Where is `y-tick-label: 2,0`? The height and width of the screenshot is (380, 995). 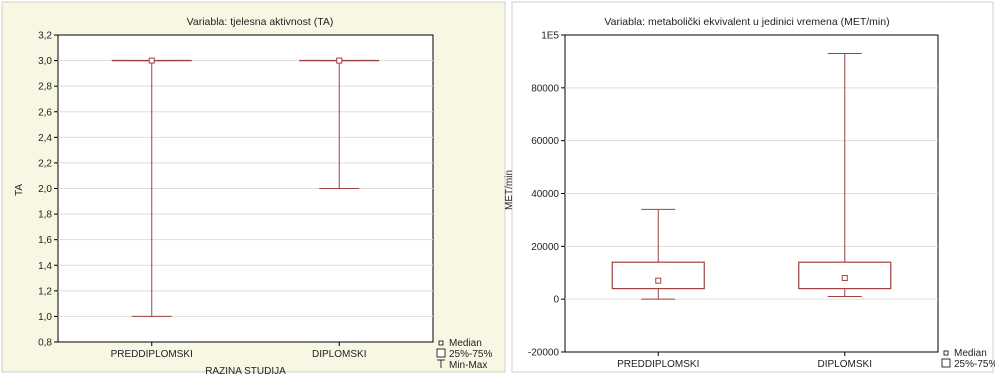 y-tick-label: 2,0 is located at coordinates (45, 189).